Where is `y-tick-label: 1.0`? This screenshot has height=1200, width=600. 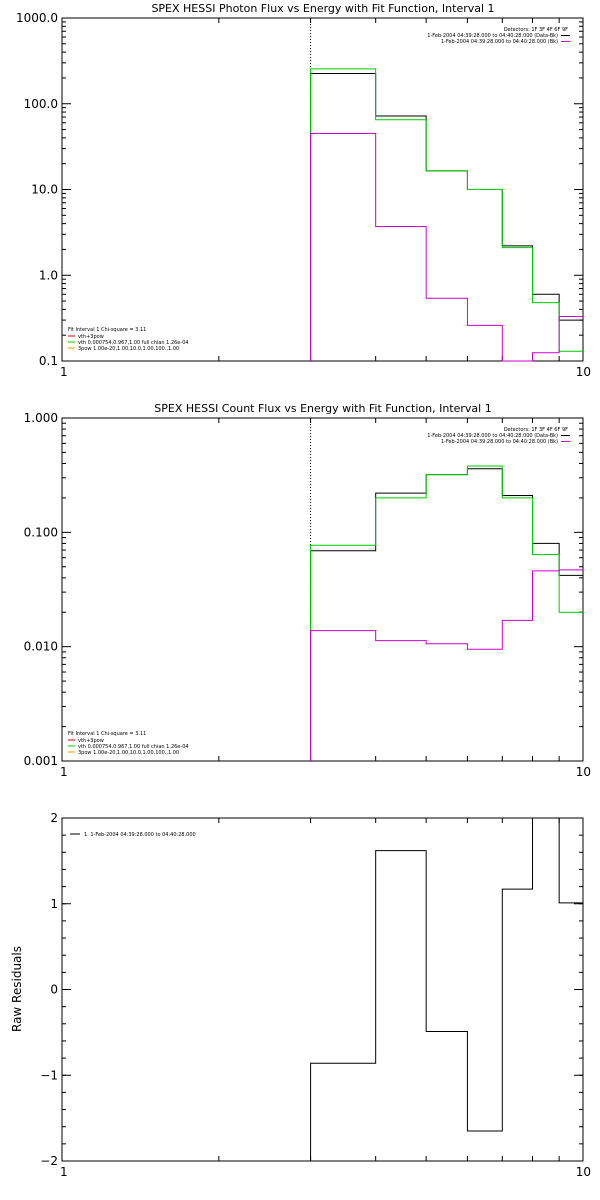
y-tick-label: 1.0 is located at coordinates (48, 275).